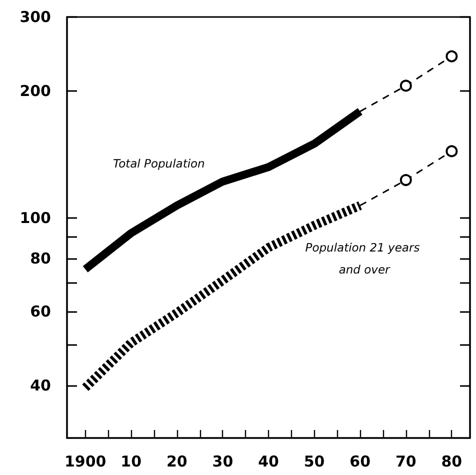 The width and height of the screenshot is (476, 475). What do you see at coordinates (85, 461) in the screenshot?
I see `x-tick-label: 1900` at bounding box center [85, 461].